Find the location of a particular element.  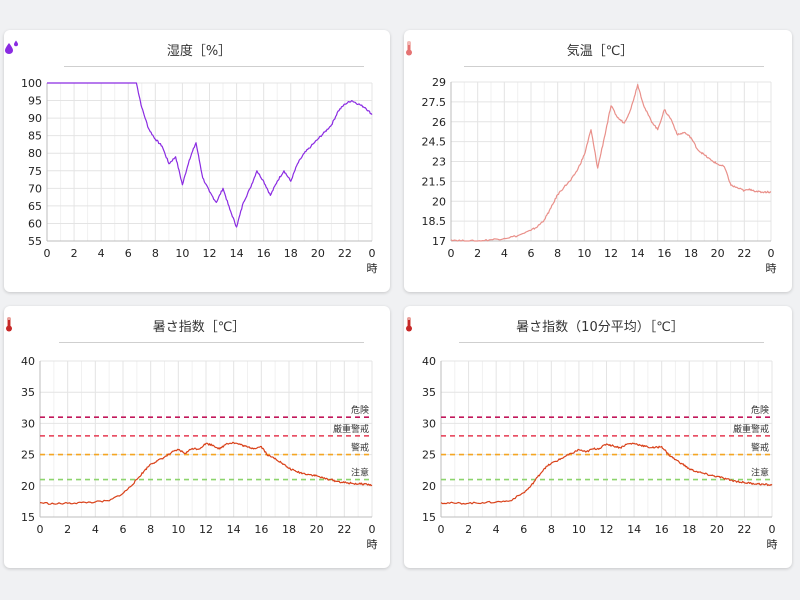

chart-title-text: 気温［℃］ is located at coordinates (600, 51).